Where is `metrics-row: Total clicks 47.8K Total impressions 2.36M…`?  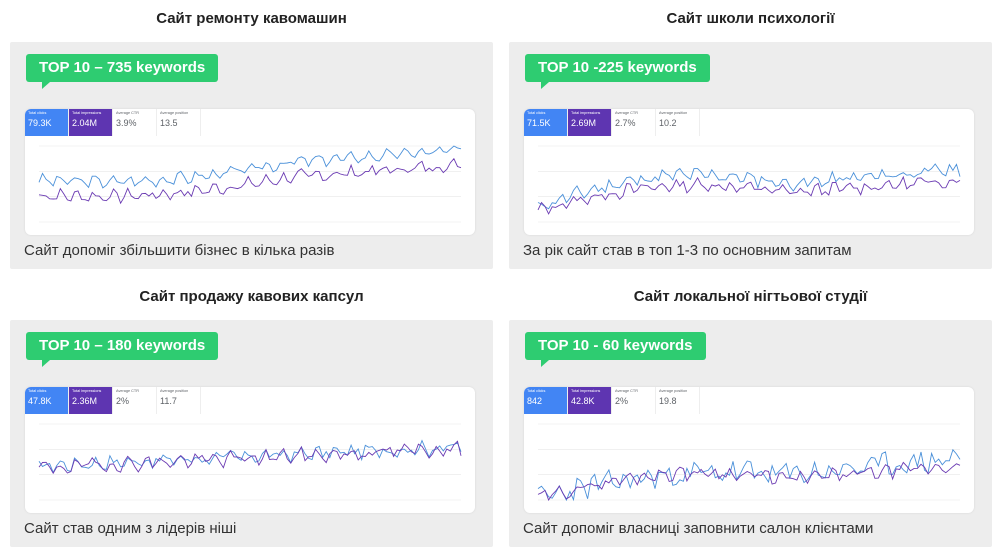
metrics-row: Total clicks 47.8K Total impressions 2.36M… is located at coordinates (113, 400).